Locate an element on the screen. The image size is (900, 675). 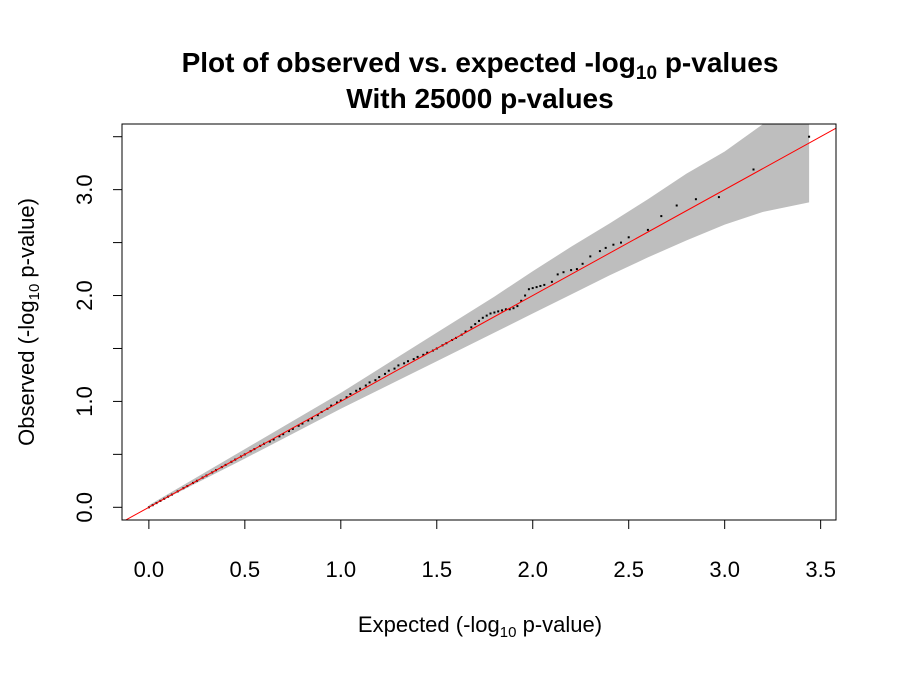
x-tick-label: 1.0 is located at coordinates (341, 569).